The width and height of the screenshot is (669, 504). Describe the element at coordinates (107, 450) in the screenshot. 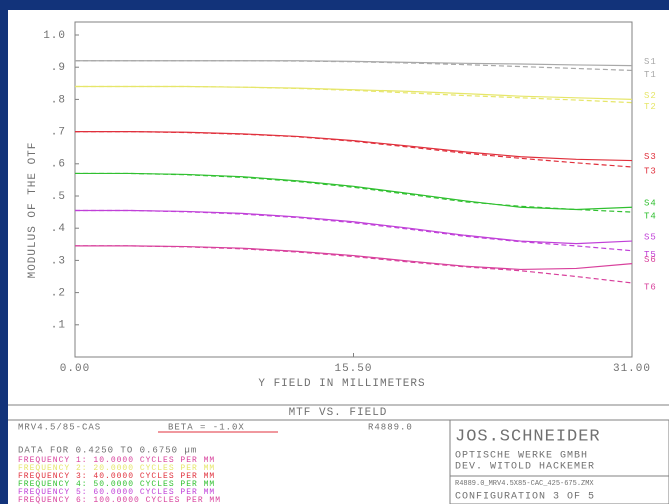

I see `data-range: DATA FOR 0.4250 TO 0.6750 µm` at that location.